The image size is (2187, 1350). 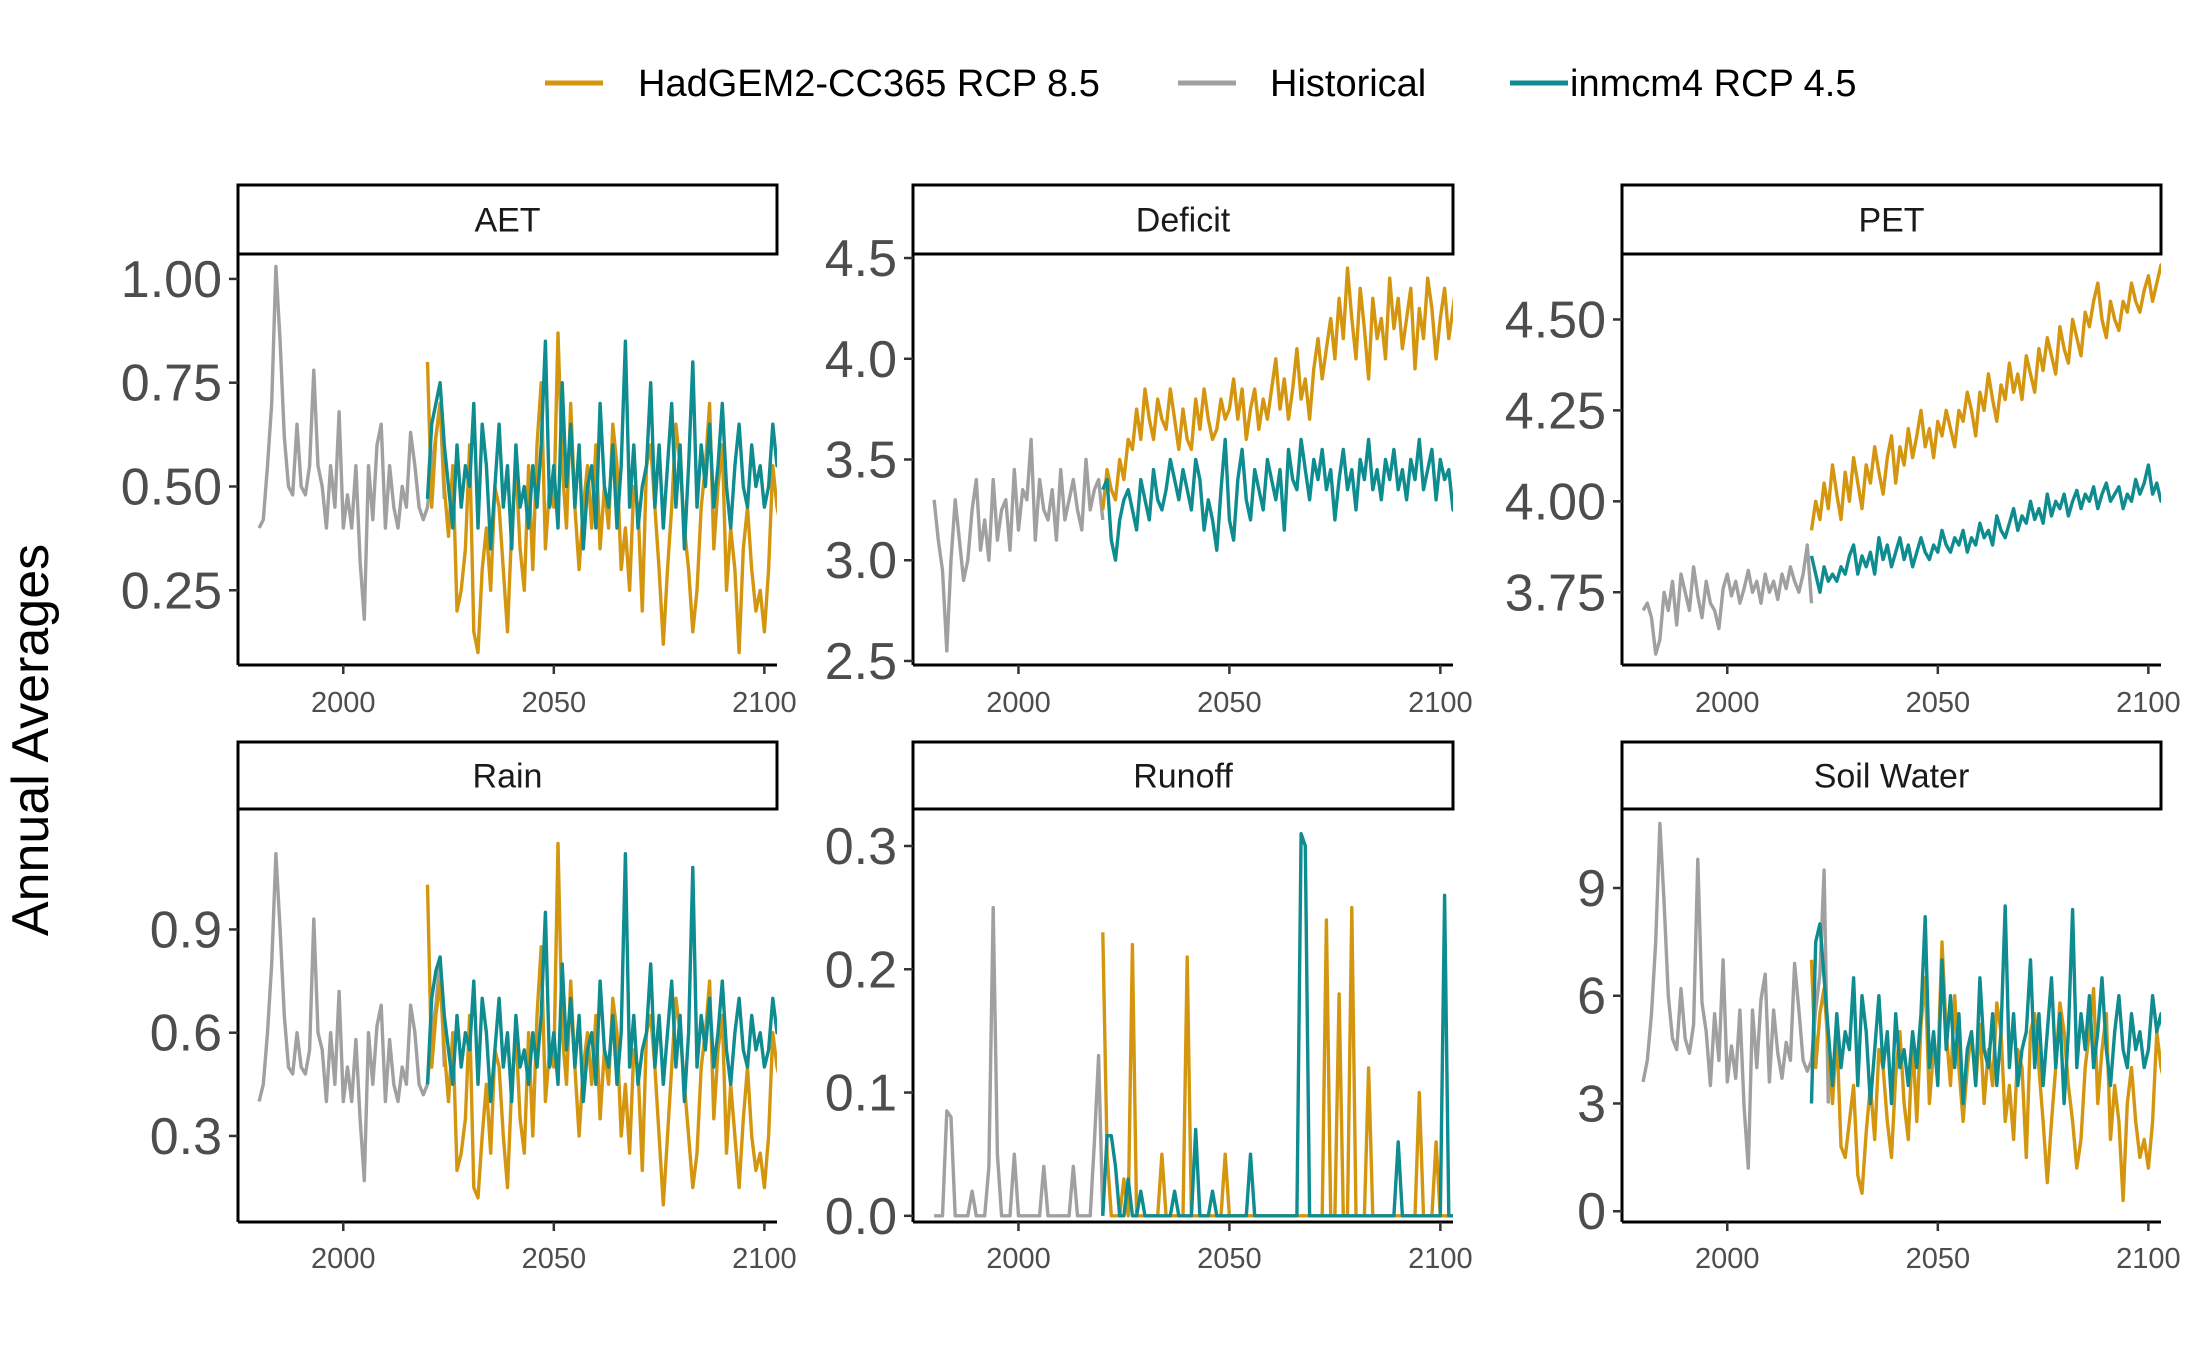 I want to click on y-tick-label: 0.50, so click(x=171, y=487).